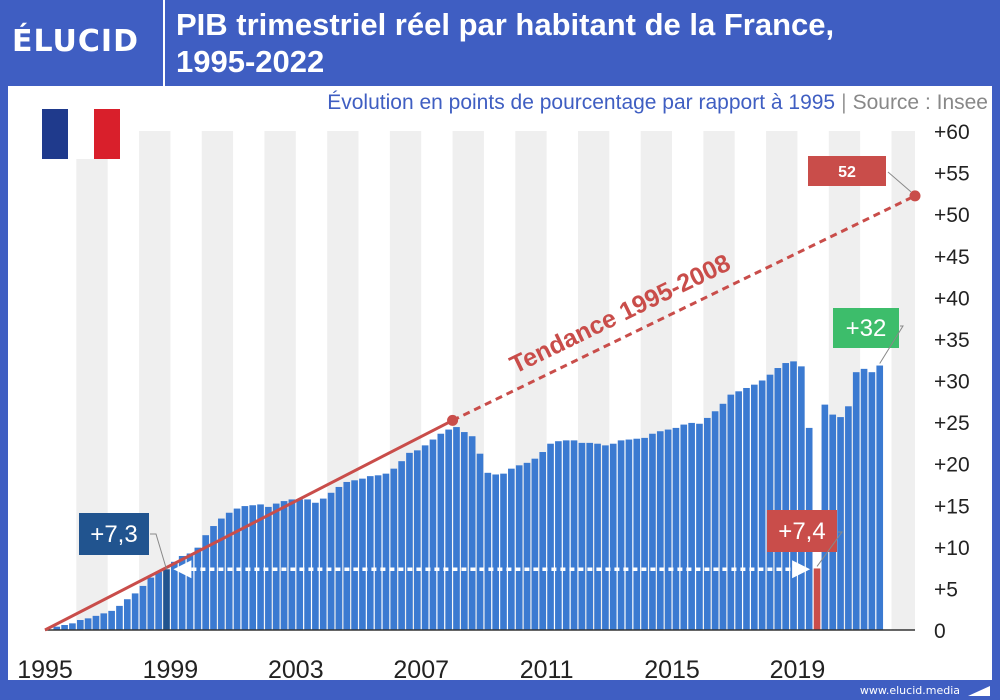  Describe the element at coordinates (979, 691) in the screenshot. I see `elucid-mark-icon` at that location.